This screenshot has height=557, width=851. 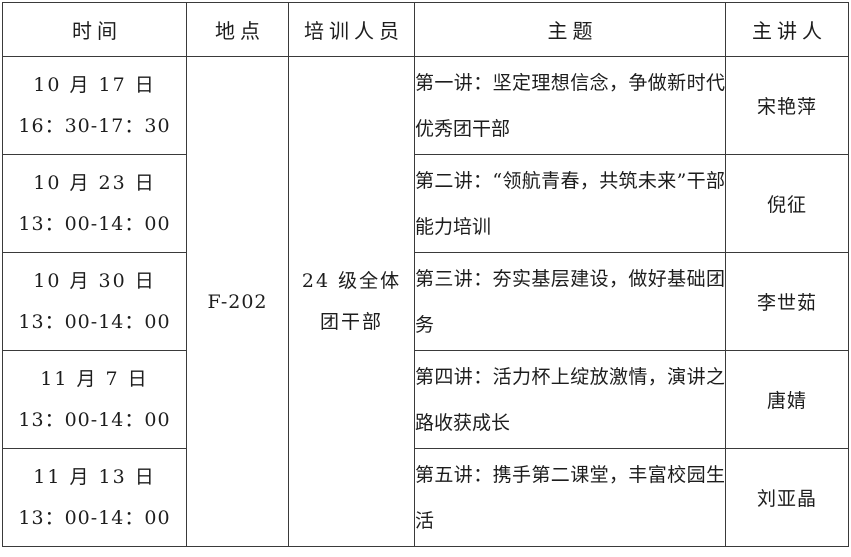 What do you see at coordinates (94, 125) in the screenshot?
I see `cell-time-hours: 16：30-17：30` at bounding box center [94, 125].